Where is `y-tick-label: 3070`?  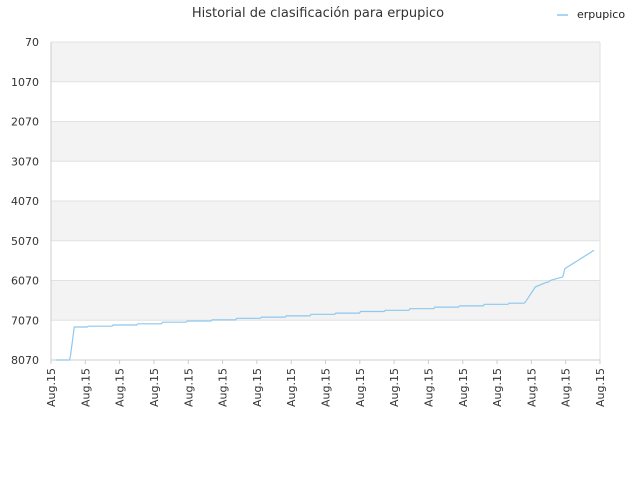
y-tick-label: 3070 is located at coordinates (25, 161).